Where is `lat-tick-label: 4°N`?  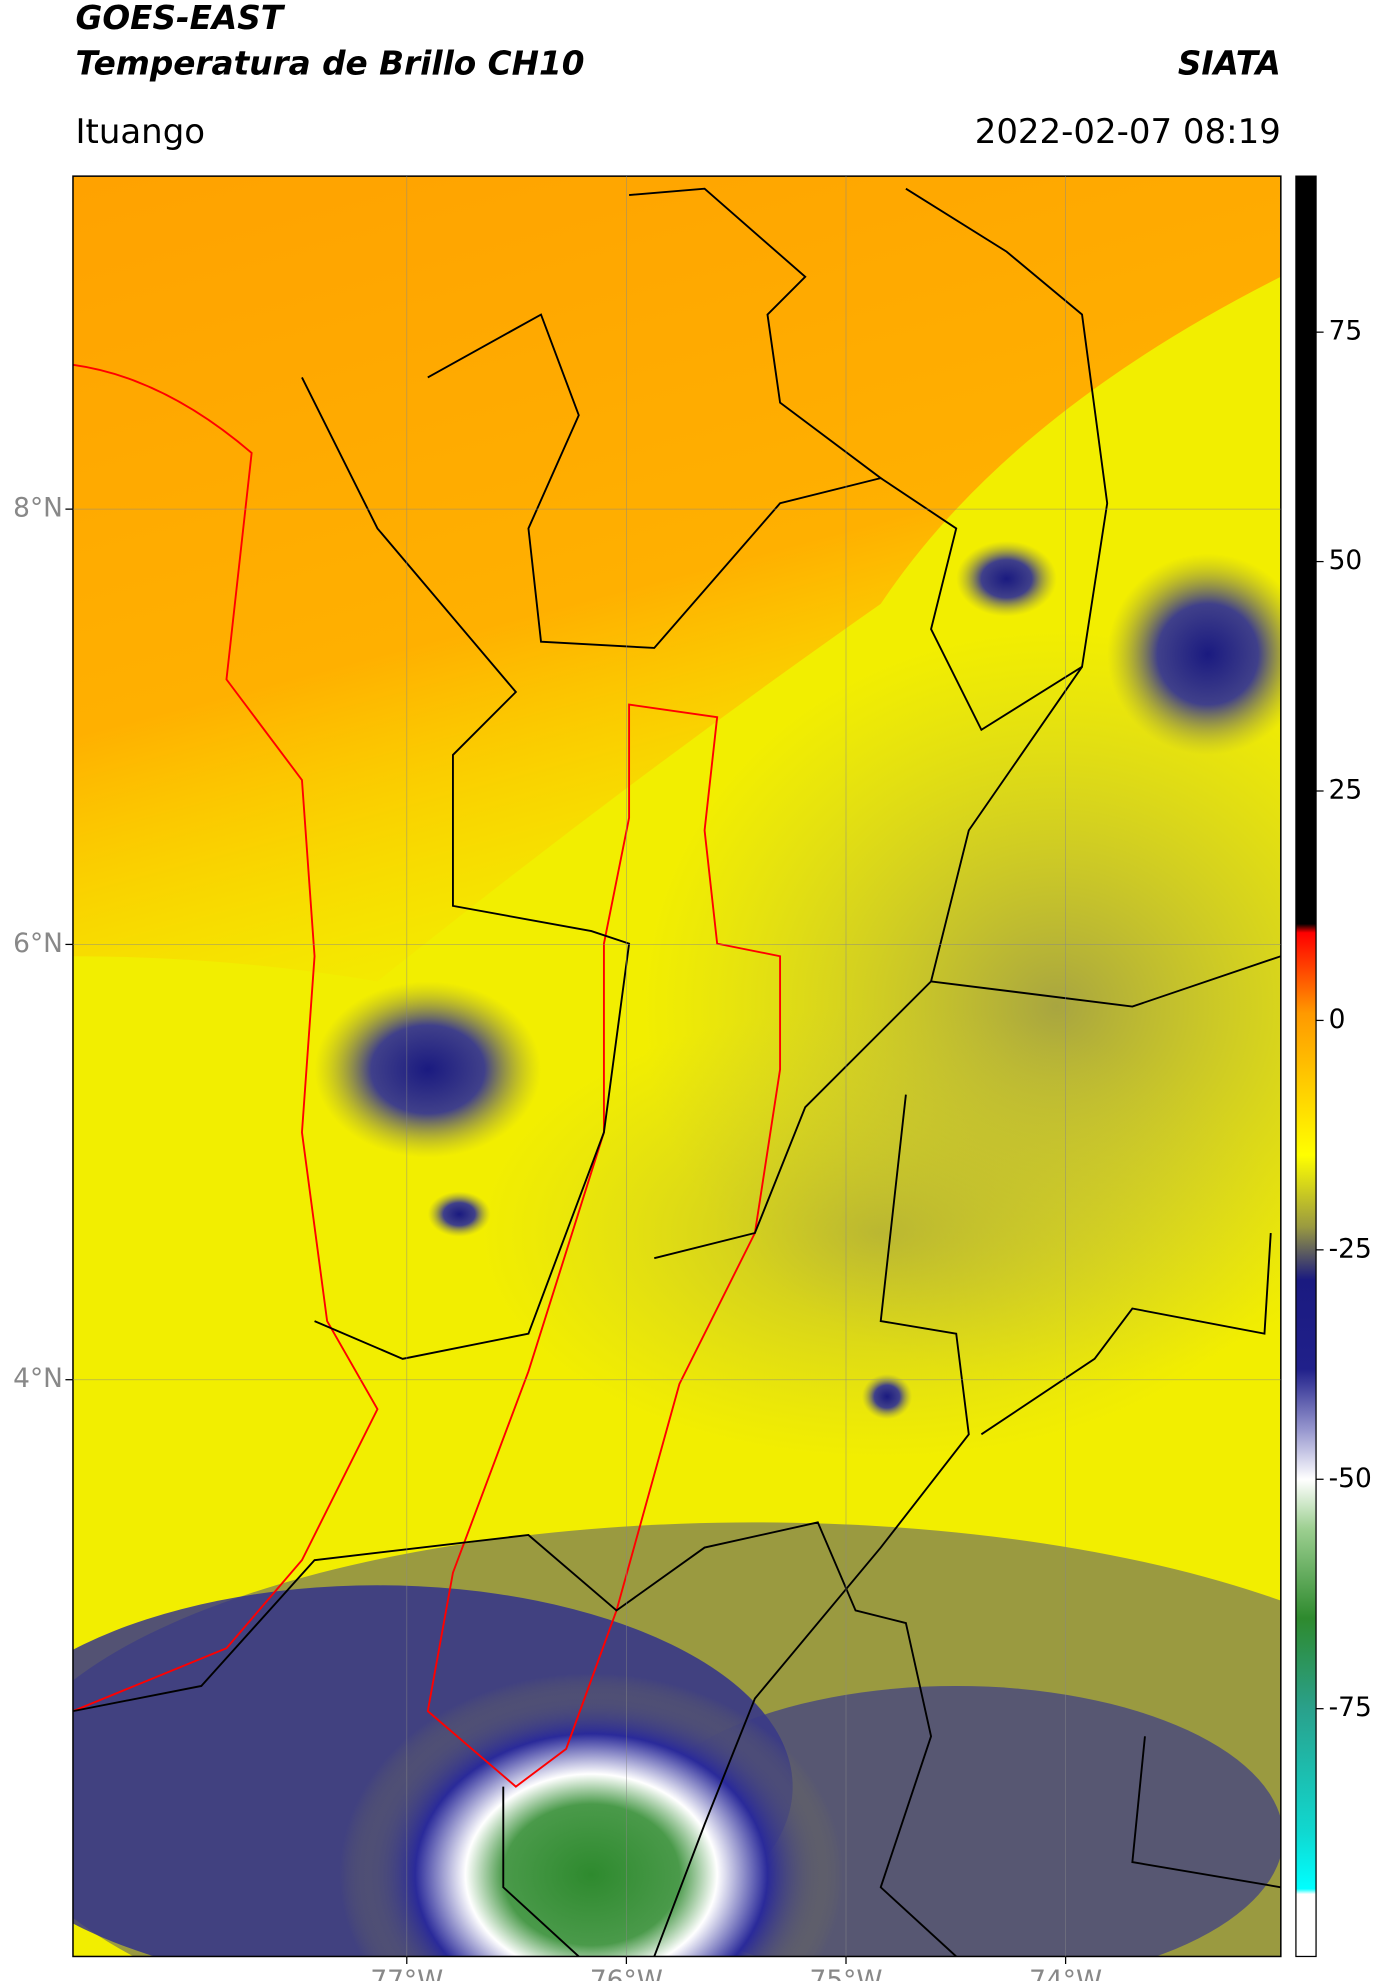 lat-tick-label: 4°N is located at coordinates (38, 1378).